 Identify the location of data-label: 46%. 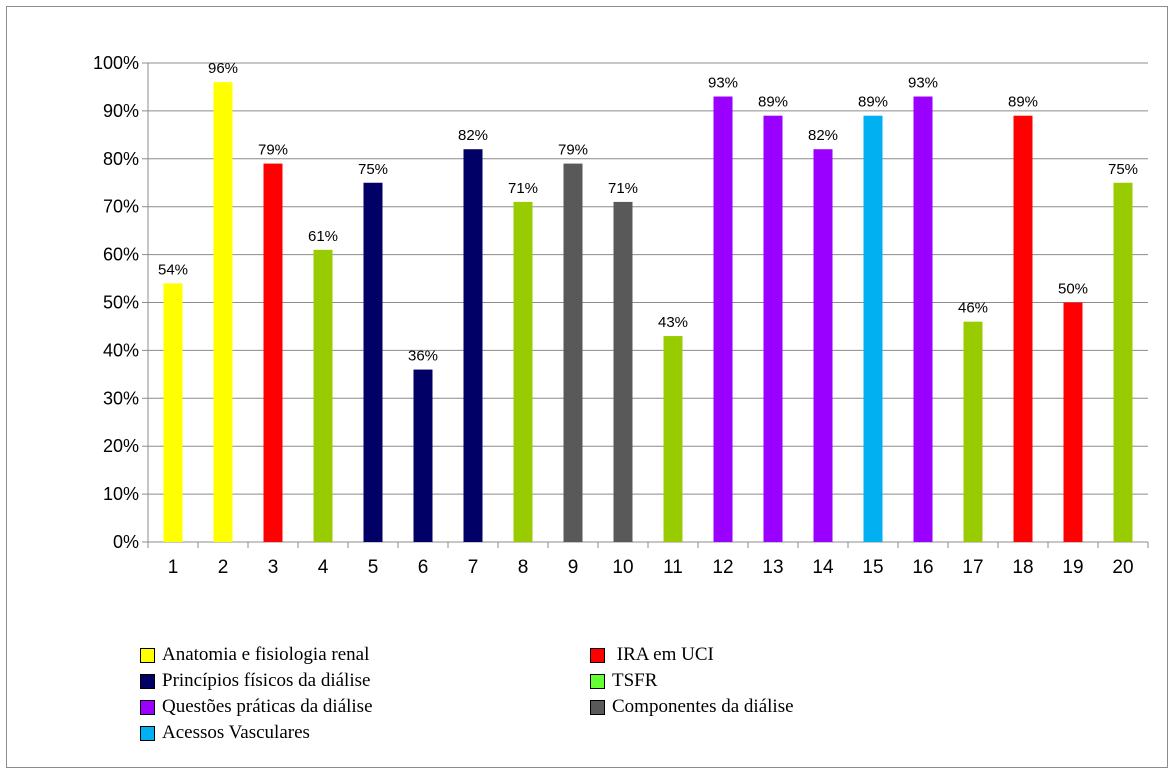
(973, 308).